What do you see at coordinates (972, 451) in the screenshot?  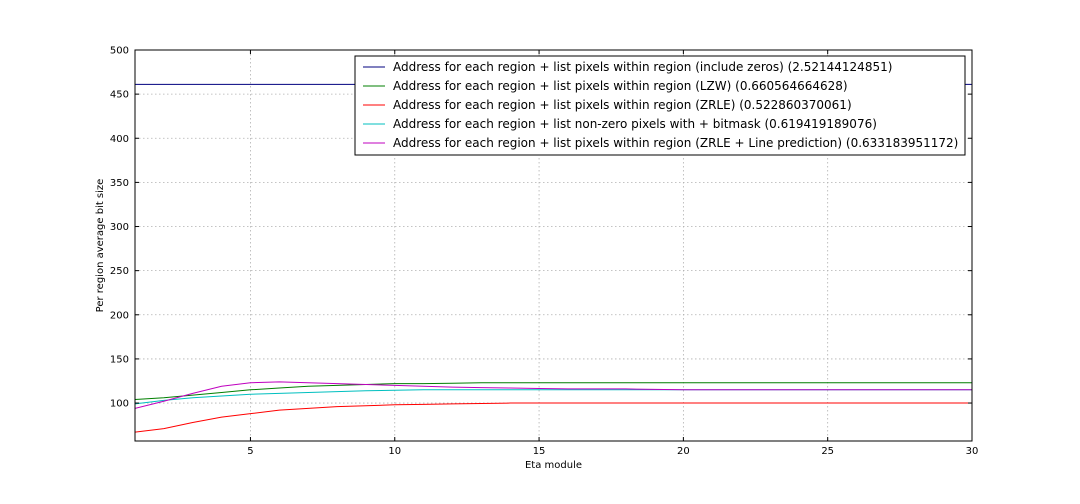 I see `x-tick-label: 30` at bounding box center [972, 451].